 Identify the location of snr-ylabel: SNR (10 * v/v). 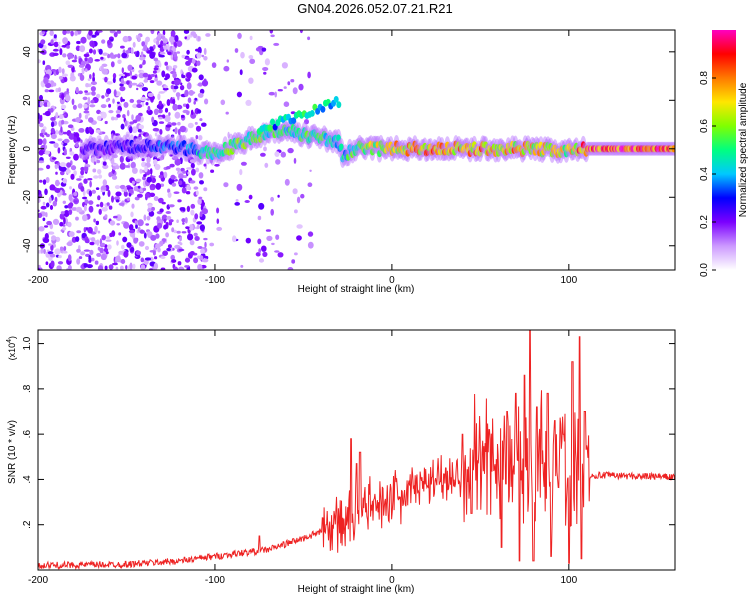
(12, 452).